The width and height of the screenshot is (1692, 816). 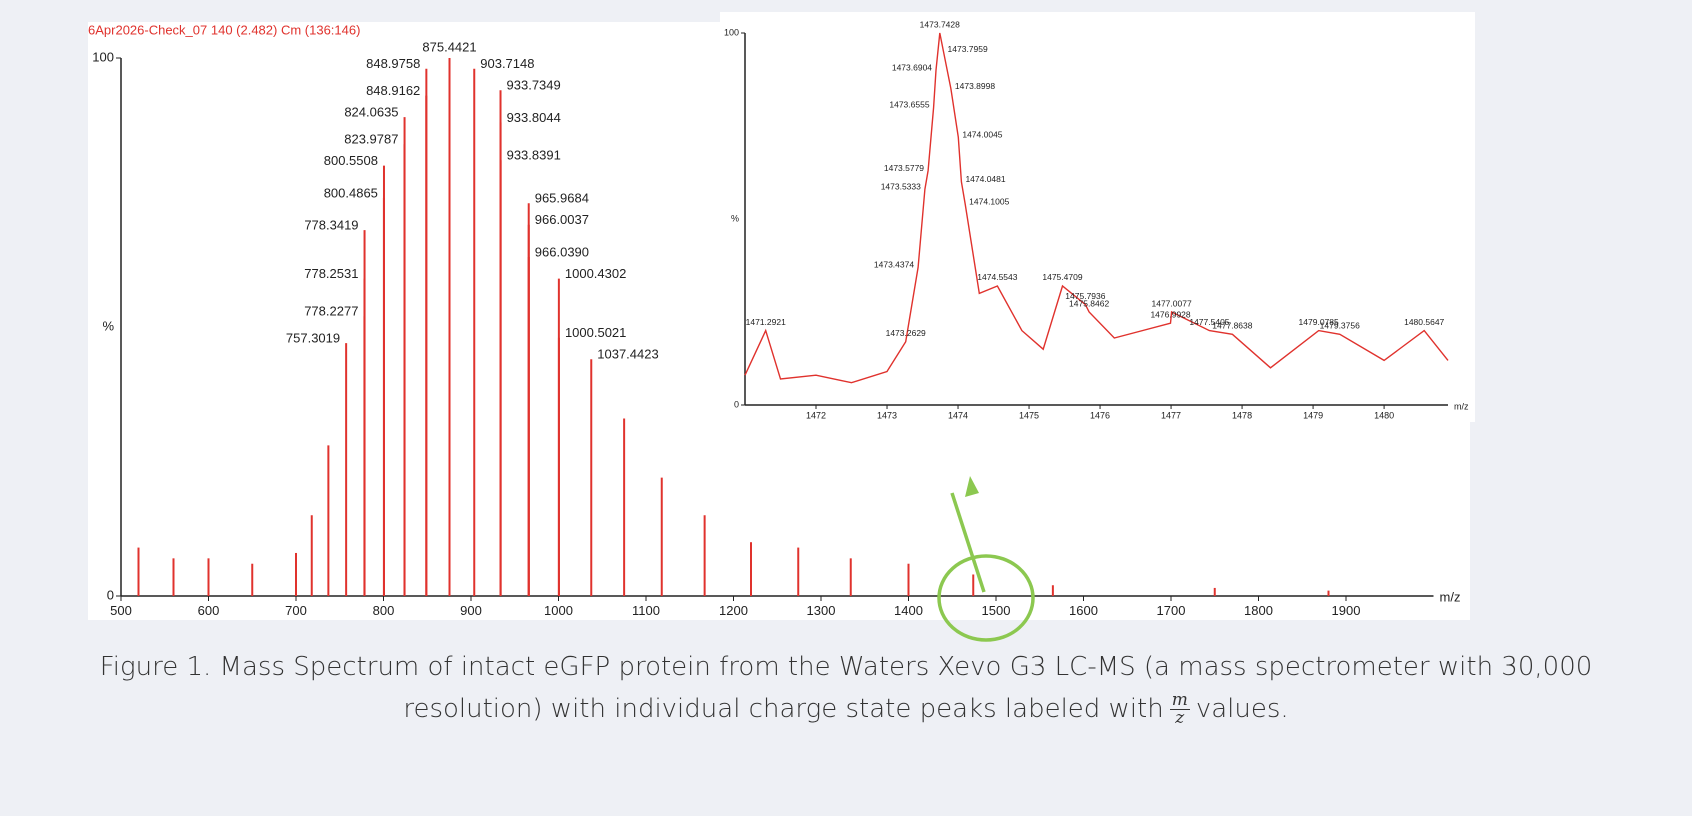 I want to click on x-tick-label: 1474, so click(x=958, y=416).